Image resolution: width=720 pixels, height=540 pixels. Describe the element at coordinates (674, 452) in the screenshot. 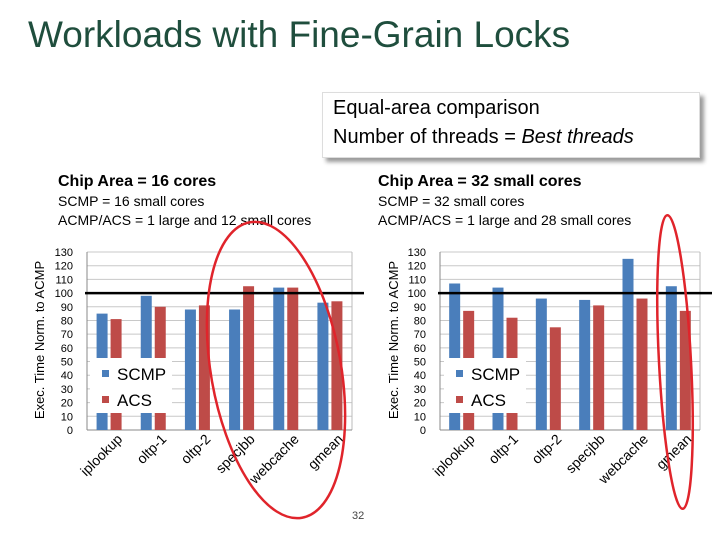

I see `x-category-label: gmean` at that location.